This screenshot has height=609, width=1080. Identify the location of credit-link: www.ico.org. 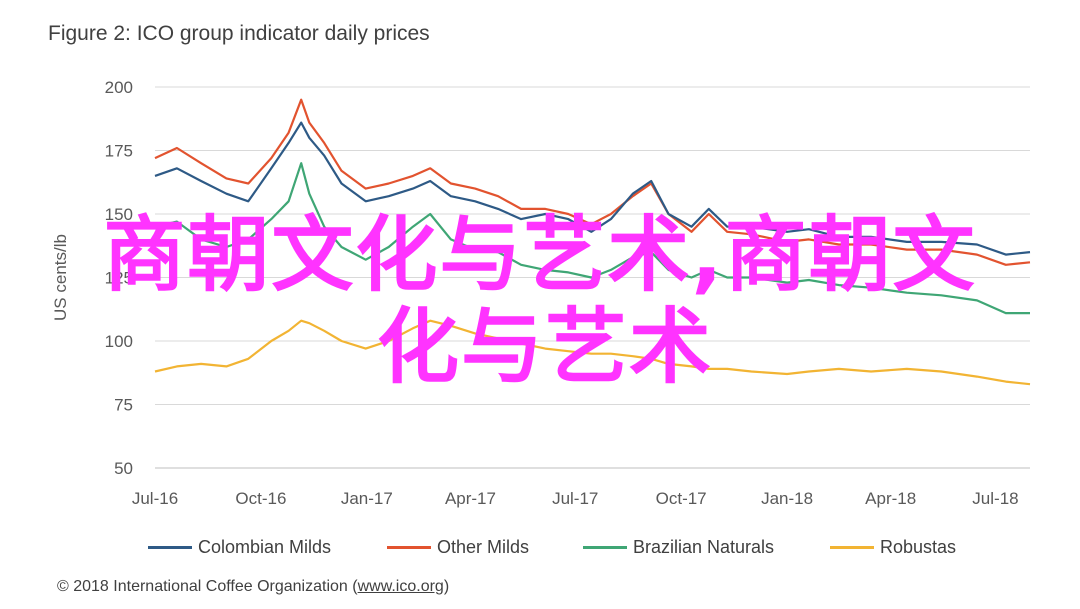
(400, 586).